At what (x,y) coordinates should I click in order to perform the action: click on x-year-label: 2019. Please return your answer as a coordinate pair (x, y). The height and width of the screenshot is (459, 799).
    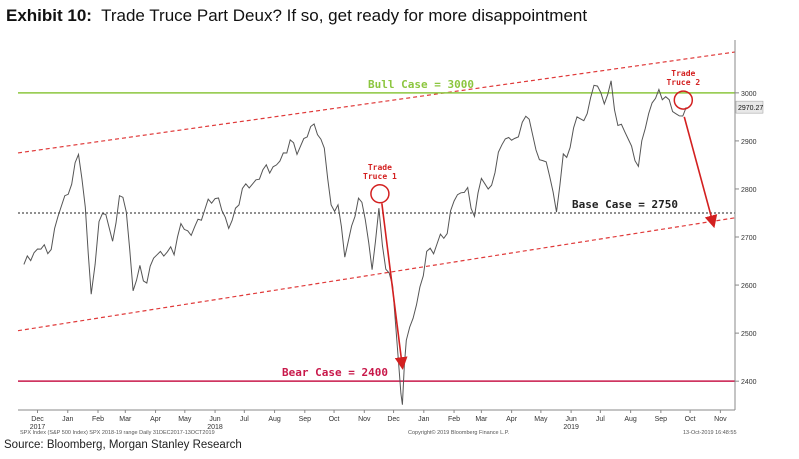
    Looking at the image, I should click on (571, 427).